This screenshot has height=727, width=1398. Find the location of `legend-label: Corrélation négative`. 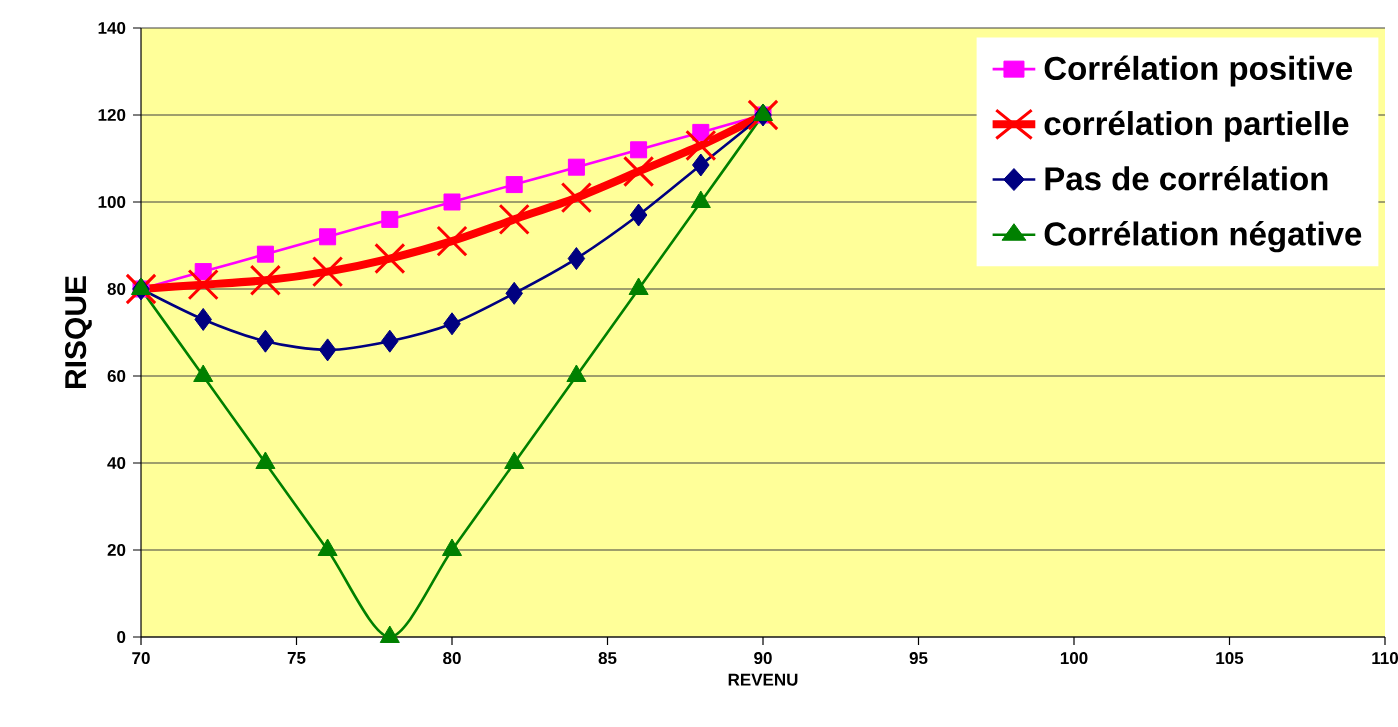

legend-label: Corrélation négative is located at coordinates (1203, 237).